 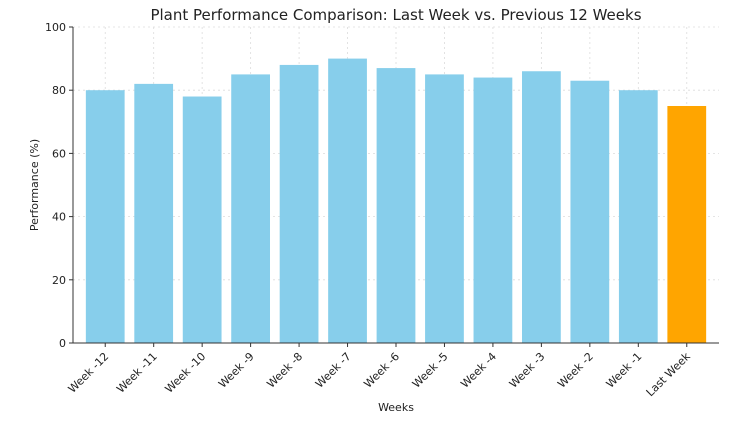 I want to click on x-tick-label: Last Week, so click(x=669, y=374).